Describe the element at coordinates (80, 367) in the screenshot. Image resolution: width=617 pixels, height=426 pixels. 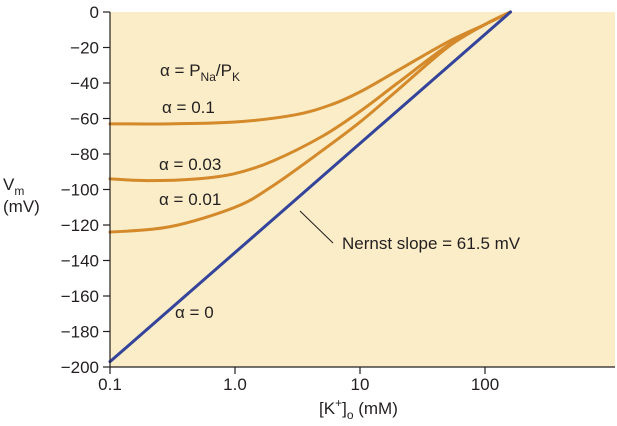
I see `y-tick-label: −200` at that location.